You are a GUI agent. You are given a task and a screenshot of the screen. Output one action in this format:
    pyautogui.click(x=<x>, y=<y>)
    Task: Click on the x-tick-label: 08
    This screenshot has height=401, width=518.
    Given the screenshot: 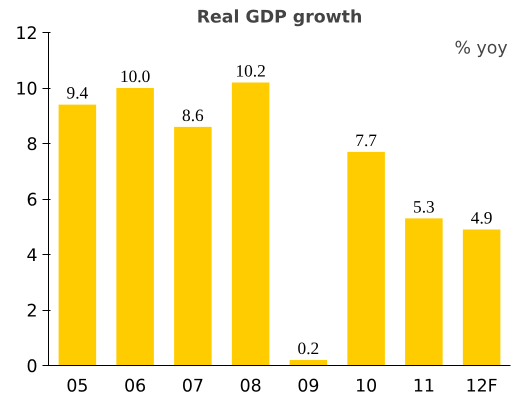 What is the action you would take?
    pyautogui.click(x=251, y=386)
    